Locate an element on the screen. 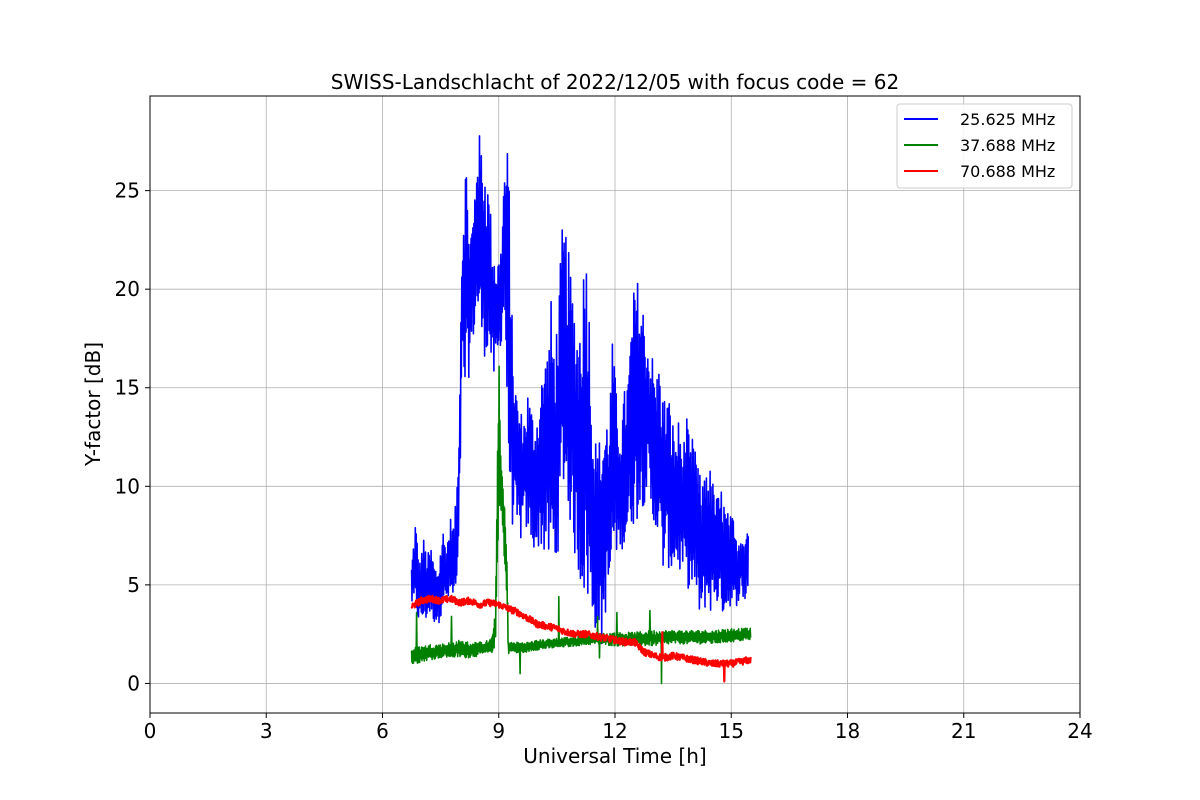 This screenshot has width=1200, height=800. legend-label-70mhz: 70.688 MHz is located at coordinates (1007, 171).